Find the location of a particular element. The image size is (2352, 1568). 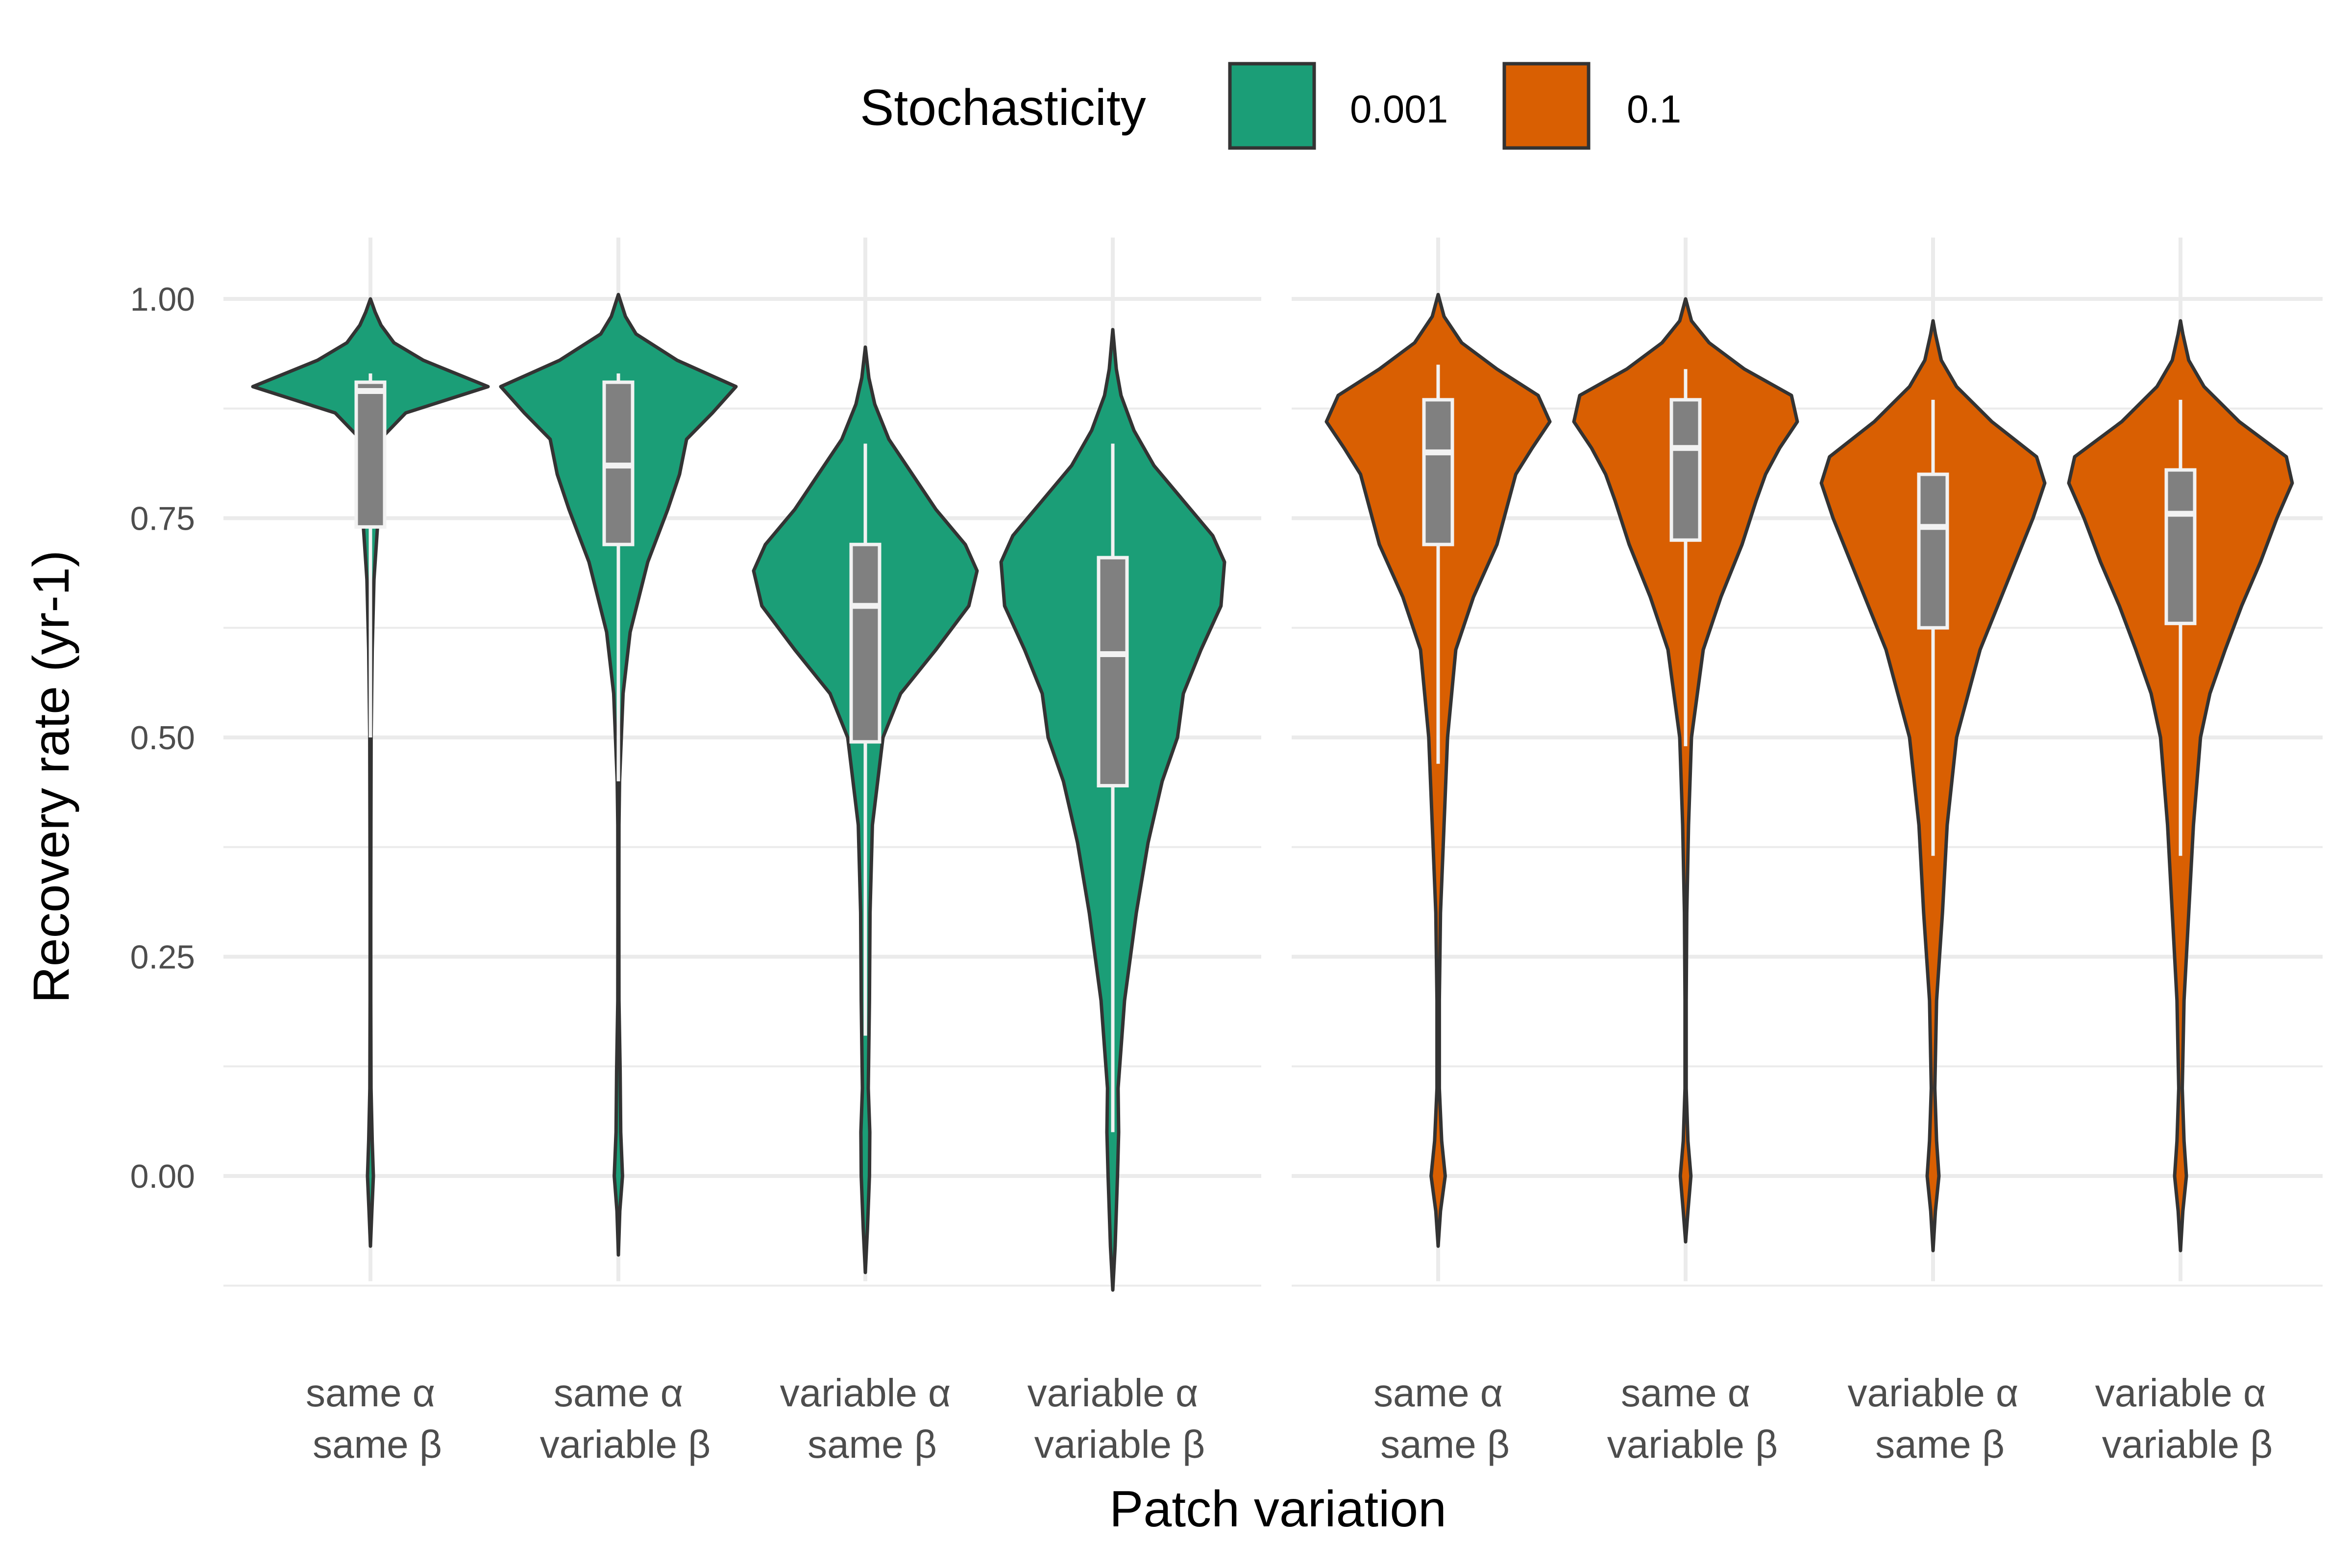

y-tick-label: 0.00 is located at coordinates (162, 1176).